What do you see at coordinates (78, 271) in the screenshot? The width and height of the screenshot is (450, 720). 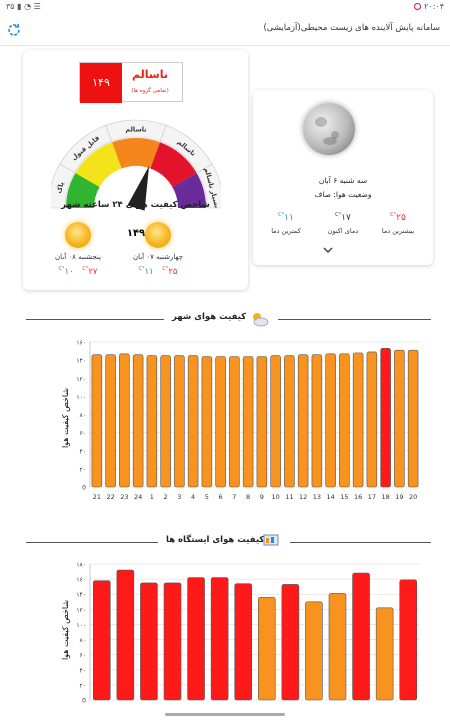 I see `forecast-temps: C°۱۰ C°۲۷` at bounding box center [78, 271].